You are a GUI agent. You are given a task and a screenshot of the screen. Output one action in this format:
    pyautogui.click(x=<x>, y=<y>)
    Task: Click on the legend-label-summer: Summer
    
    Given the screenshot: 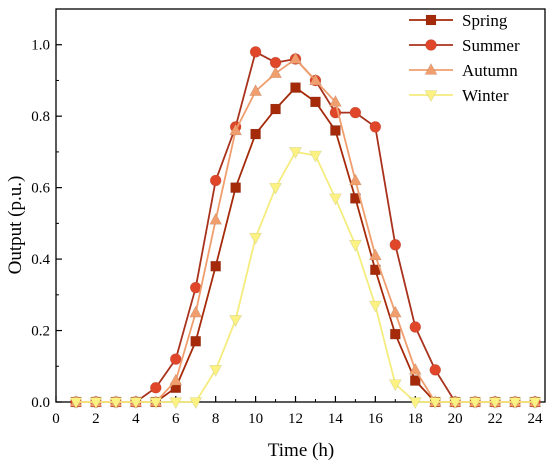 What is the action you would take?
    pyautogui.click(x=491, y=45)
    